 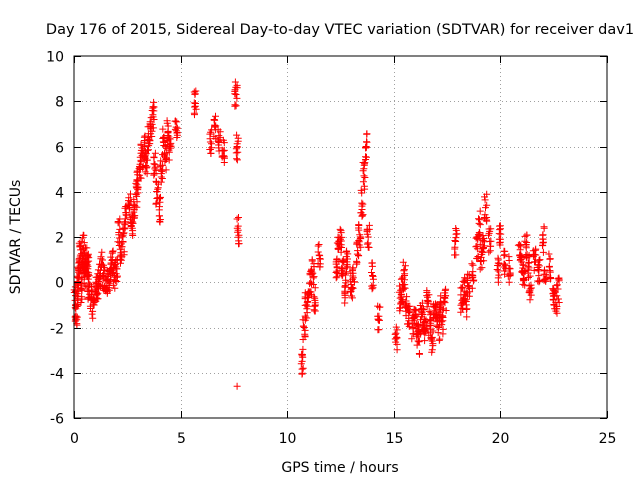 What do you see at coordinates (57, 375) in the screenshot?
I see `y-tick-label: -4` at bounding box center [57, 375].